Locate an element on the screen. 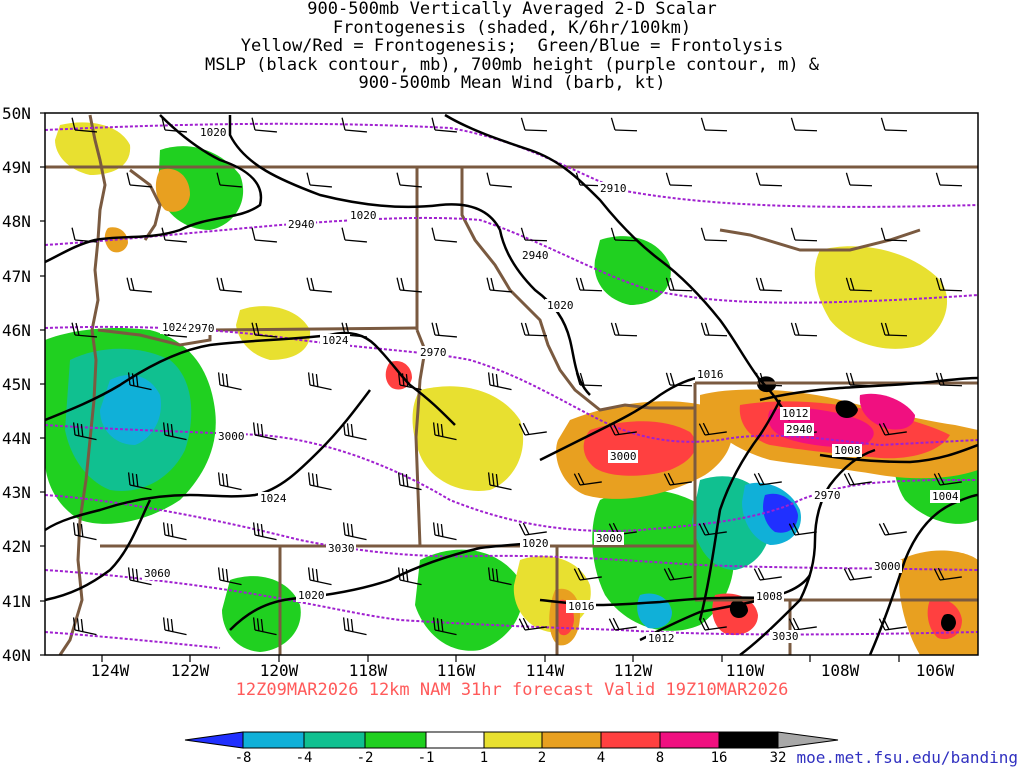 The image size is (1024, 768). lon-label: 112W is located at coordinates (633, 670).